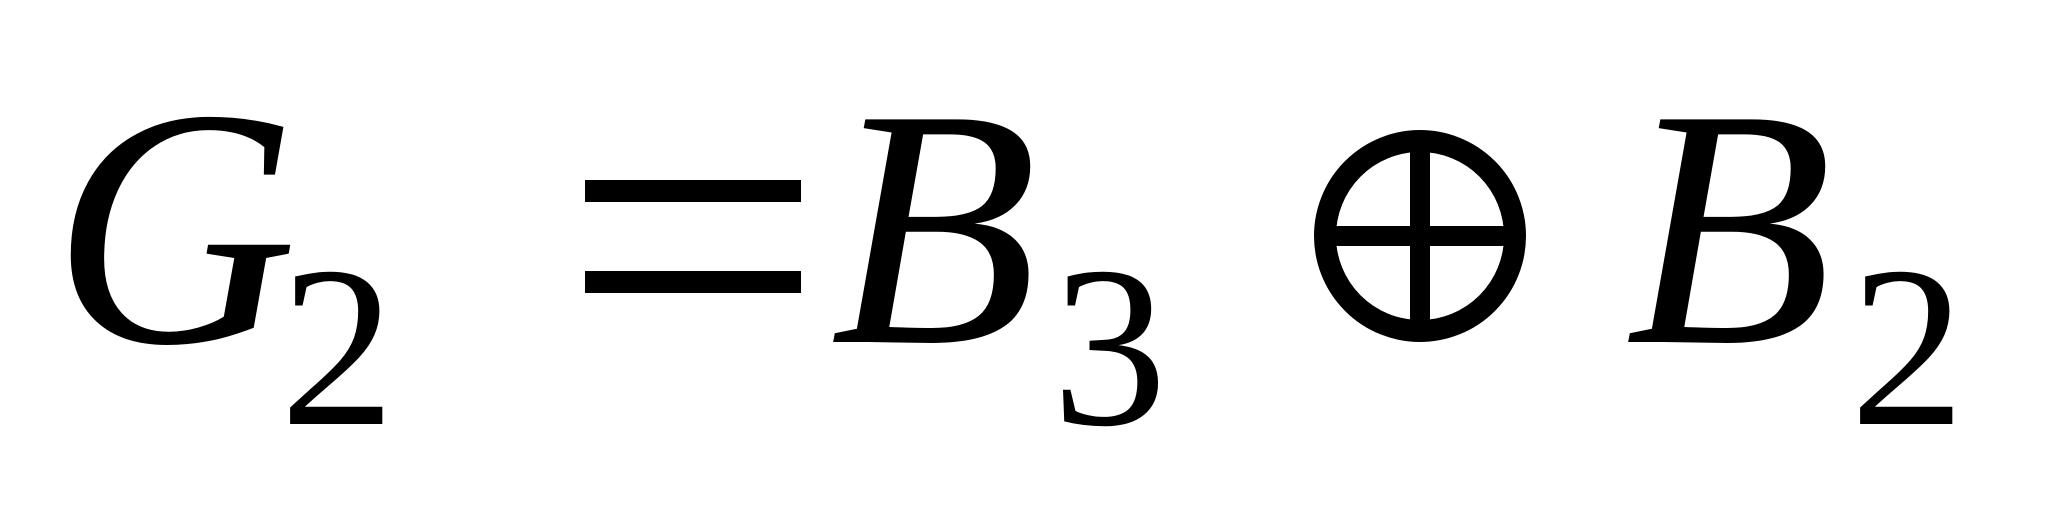  I want to click on rhs-second-symbol-B: B, so click(1729, 227).